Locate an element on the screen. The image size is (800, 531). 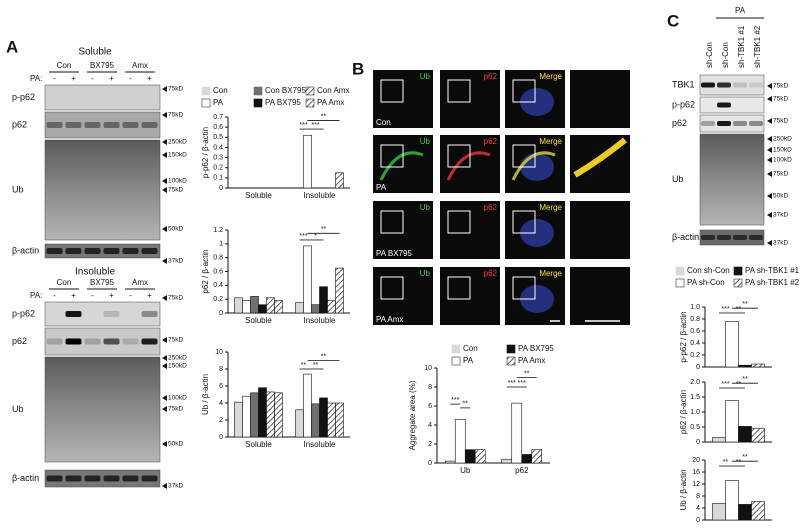
y-tick-label: 0 is located at coordinates (698, 520).